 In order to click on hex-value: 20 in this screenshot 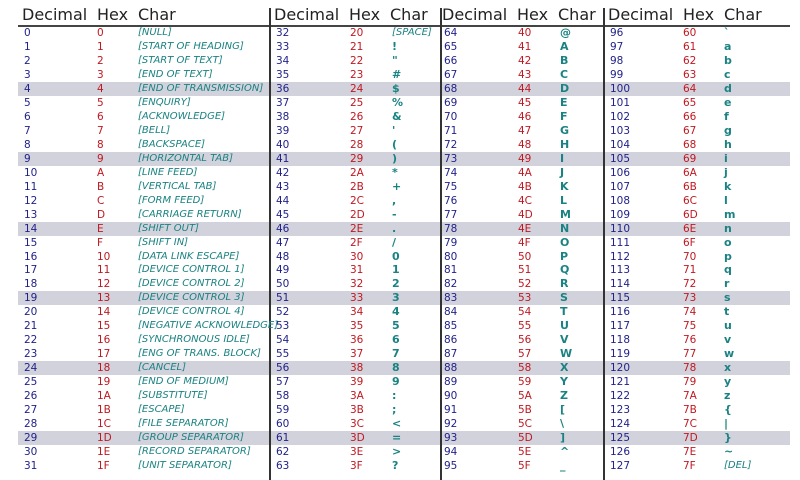, I will do `click(357, 33)`.